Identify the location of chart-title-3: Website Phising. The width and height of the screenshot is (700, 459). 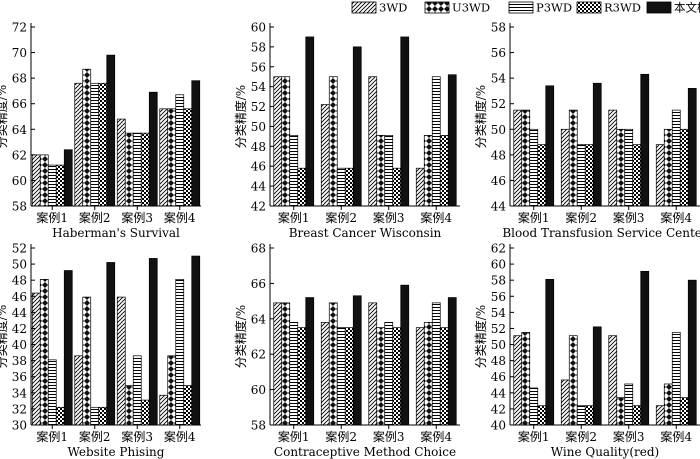
(116, 452).